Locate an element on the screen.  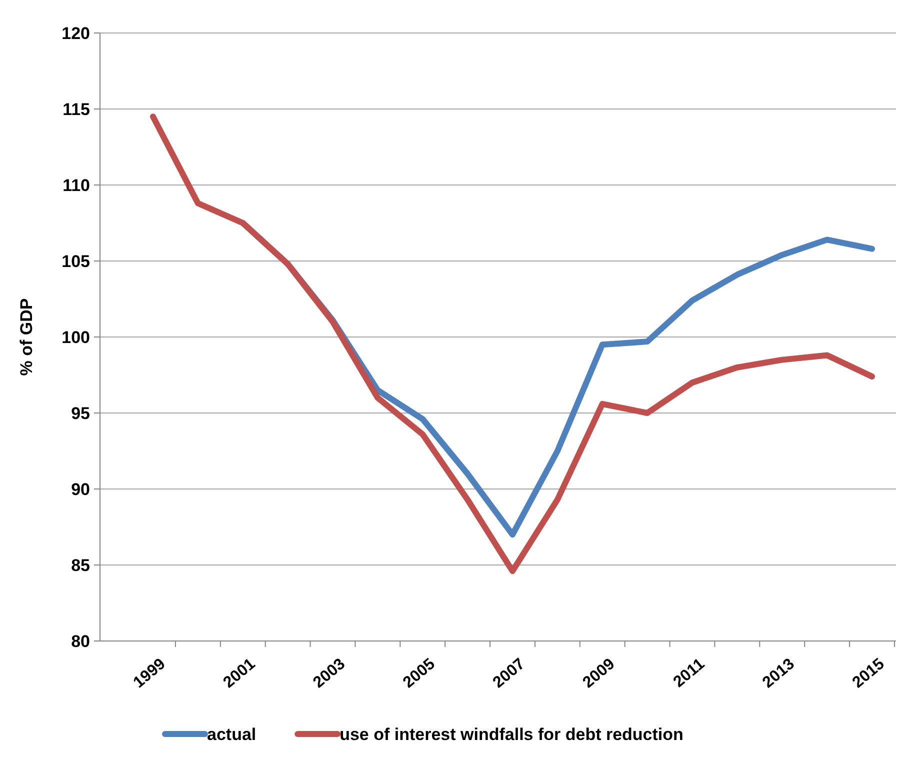
y-tick-label: 80 is located at coordinates (80, 641).